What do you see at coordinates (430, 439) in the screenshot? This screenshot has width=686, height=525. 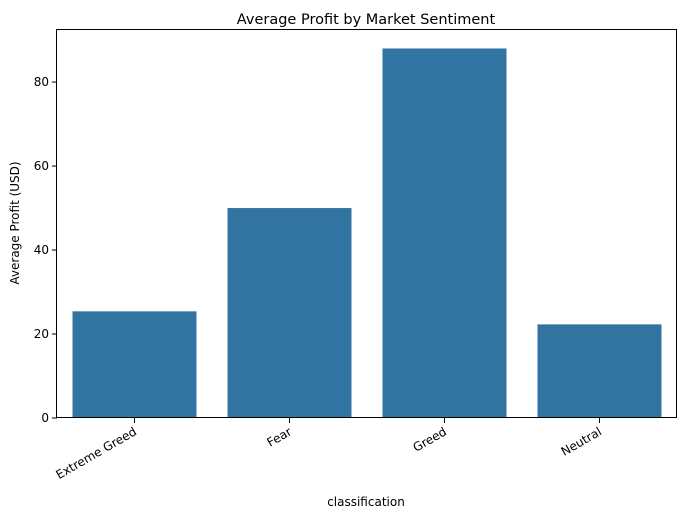 I see `x-tick-label: Greed` at bounding box center [430, 439].